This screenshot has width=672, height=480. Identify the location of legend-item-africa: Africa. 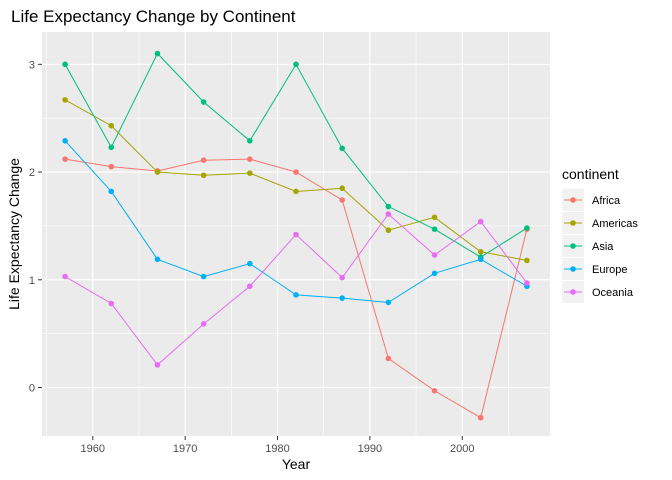
(591, 200).